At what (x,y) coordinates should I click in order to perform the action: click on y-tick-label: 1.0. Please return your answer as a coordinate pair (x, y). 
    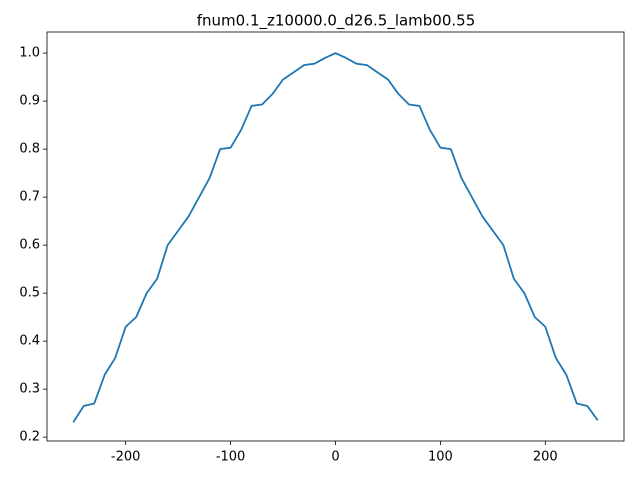
    Looking at the image, I should click on (29, 53).